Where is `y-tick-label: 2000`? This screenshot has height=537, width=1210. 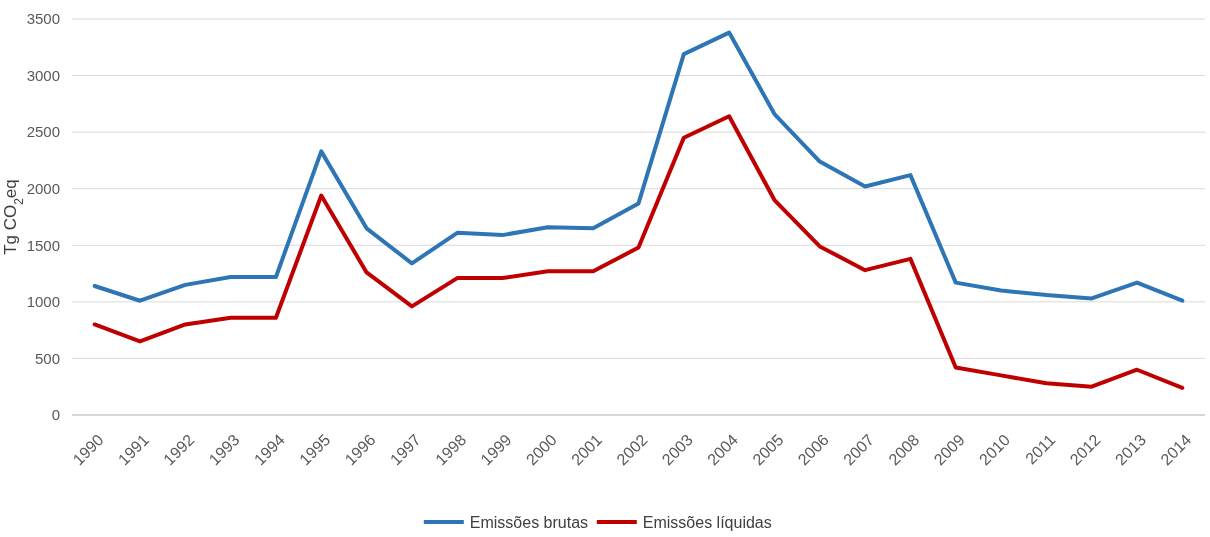 y-tick-label: 2000 is located at coordinates (43, 188).